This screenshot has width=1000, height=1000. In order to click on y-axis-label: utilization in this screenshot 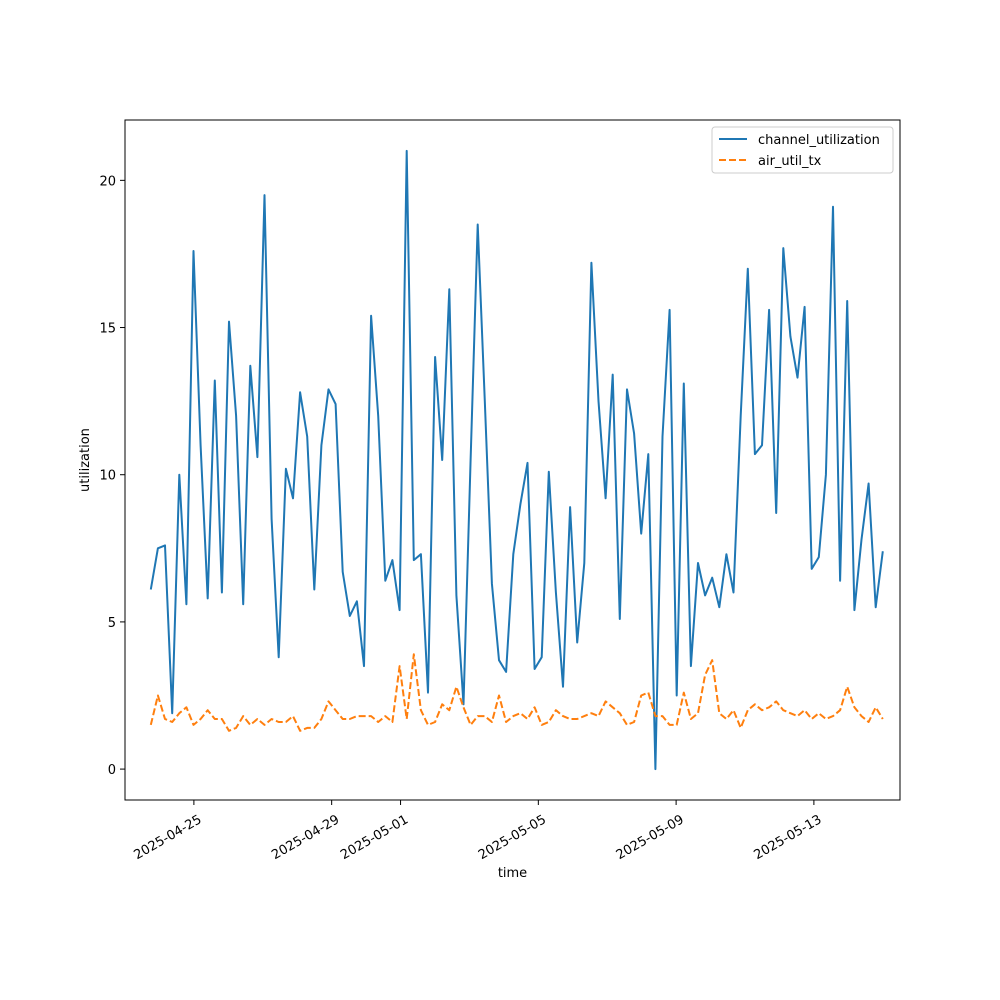, I will do `click(85, 460)`.